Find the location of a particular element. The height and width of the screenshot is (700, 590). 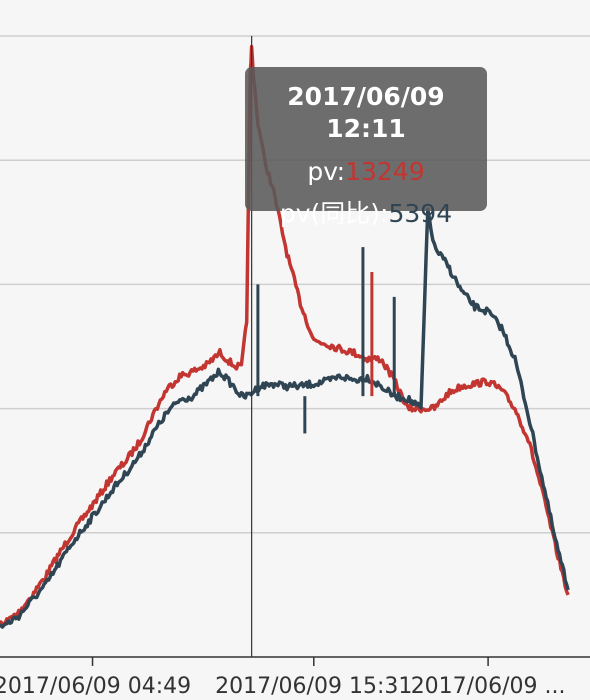

tooltip-pv-label: pv: is located at coordinates (326, 171).